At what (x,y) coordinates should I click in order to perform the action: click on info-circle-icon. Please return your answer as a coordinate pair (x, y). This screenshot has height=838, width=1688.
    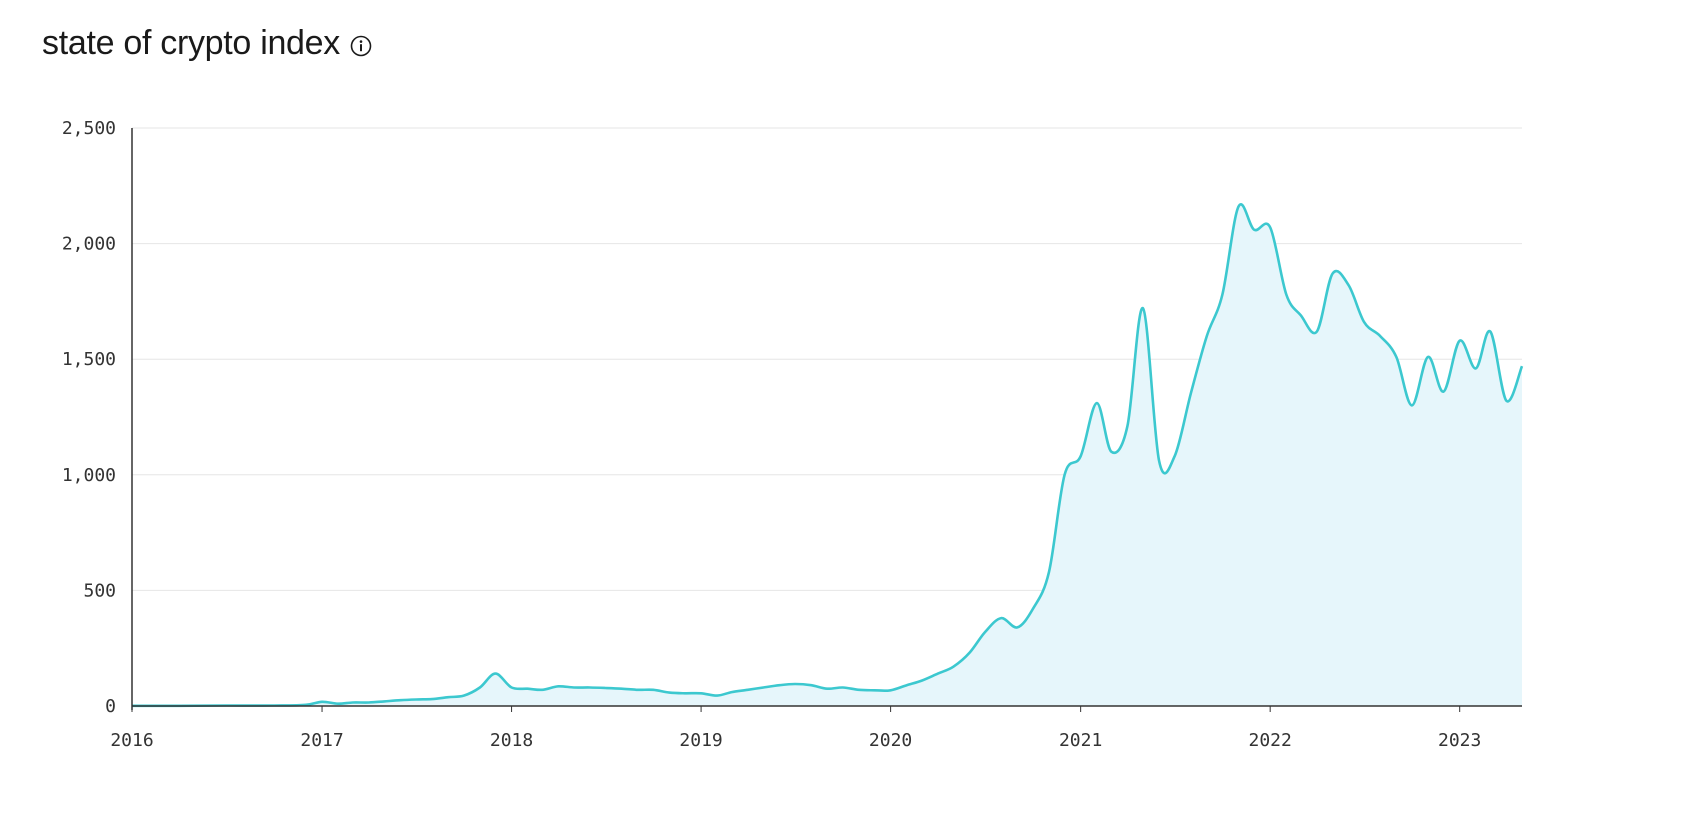
    Looking at the image, I should click on (361, 46).